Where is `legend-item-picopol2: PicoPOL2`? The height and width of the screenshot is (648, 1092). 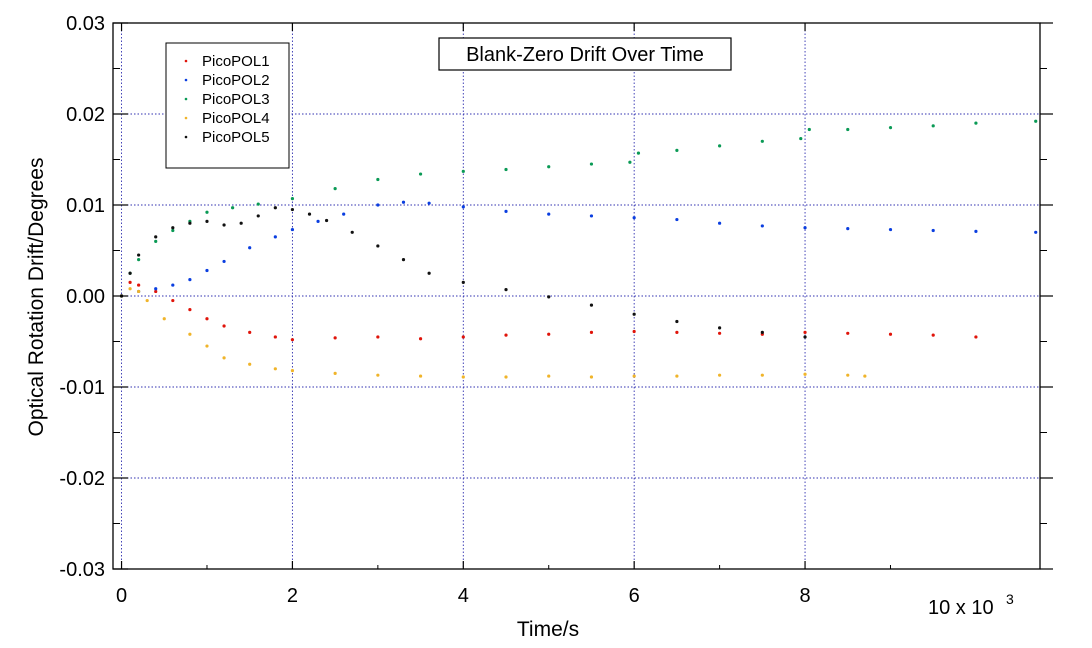 legend-item-picopol2: PicoPOL2 is located at coordinates (227, 80).